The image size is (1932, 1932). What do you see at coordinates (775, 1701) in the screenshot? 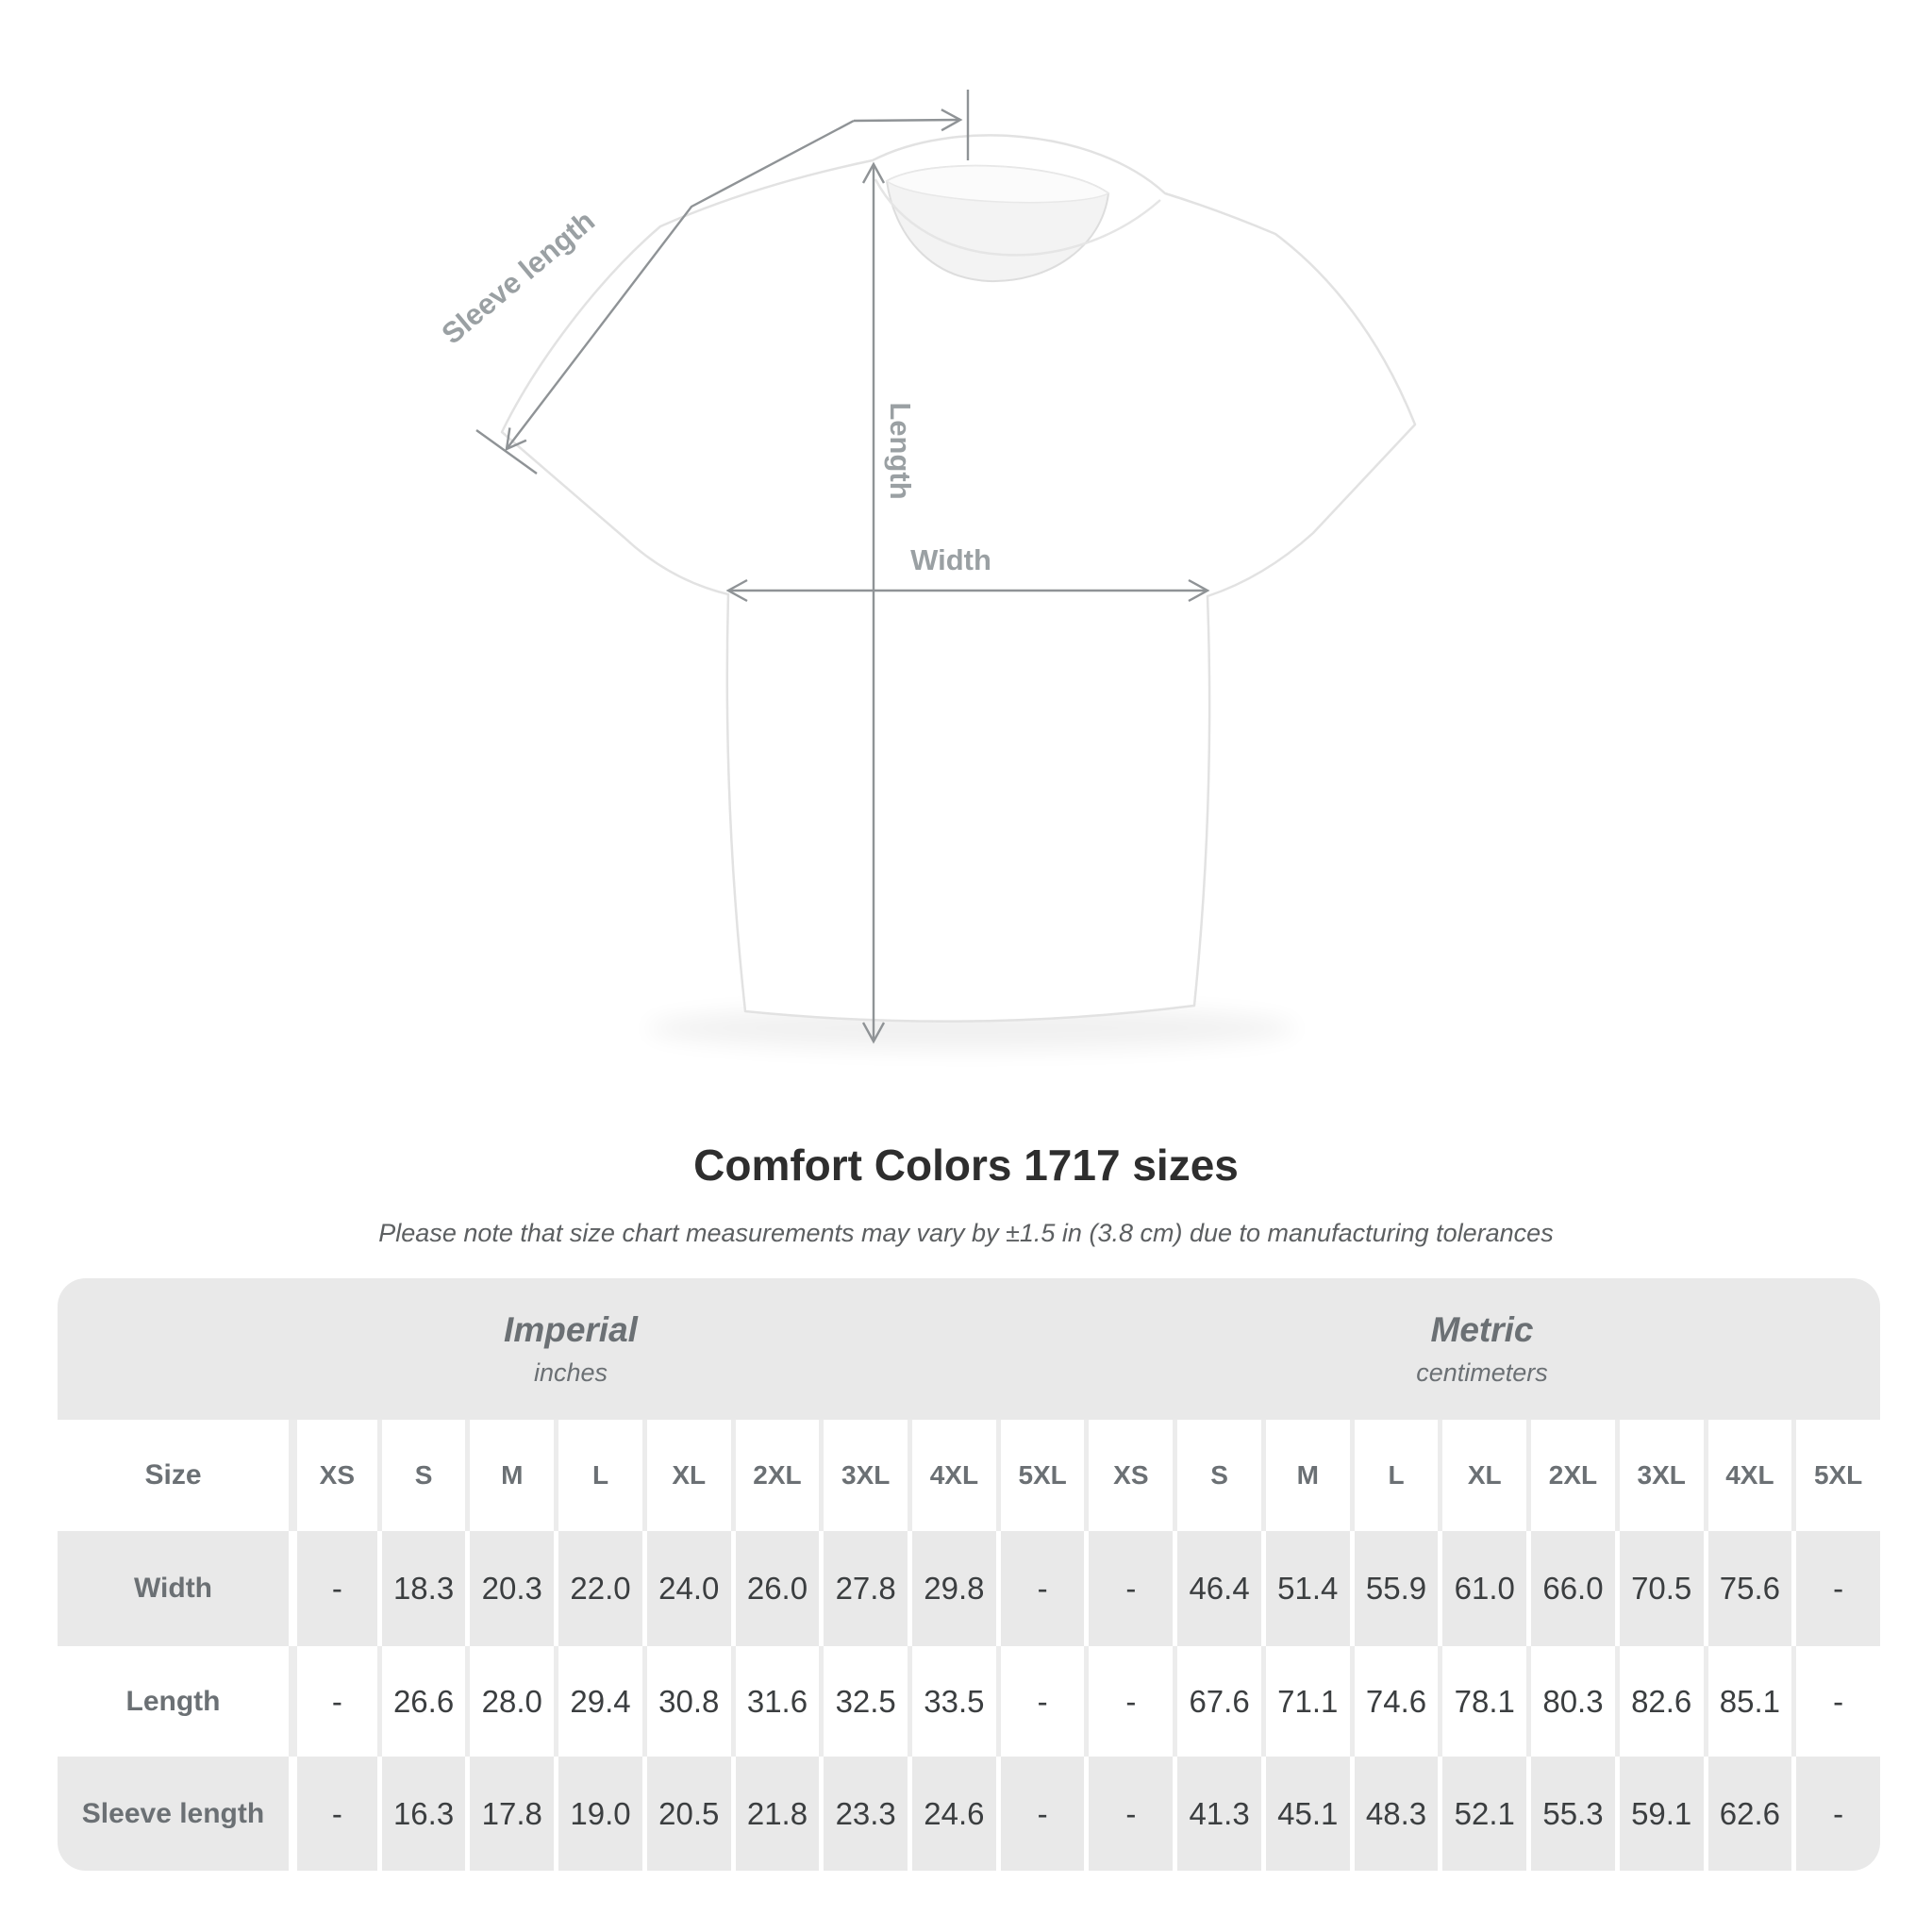
I see `value-cell-imperial: 31.6` at bounding box center [775, 1701].